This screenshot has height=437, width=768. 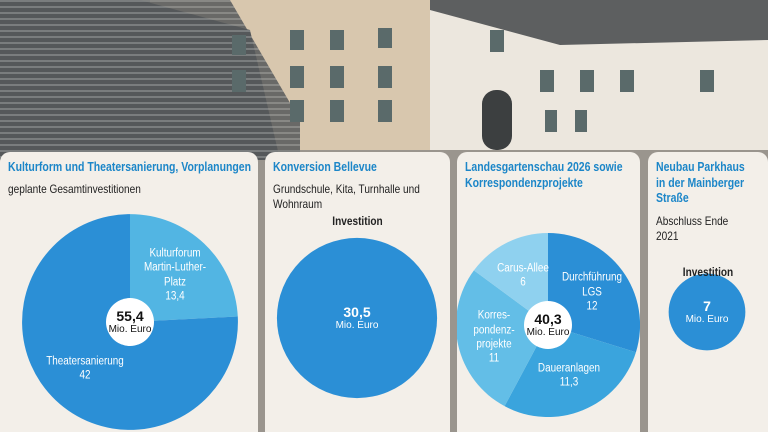 What do you see at coordinates (74, 189) in the screenshot?
I see `panel-subtitle: geplante Gesamtinvestitionen` at bounding box center [74, 189].